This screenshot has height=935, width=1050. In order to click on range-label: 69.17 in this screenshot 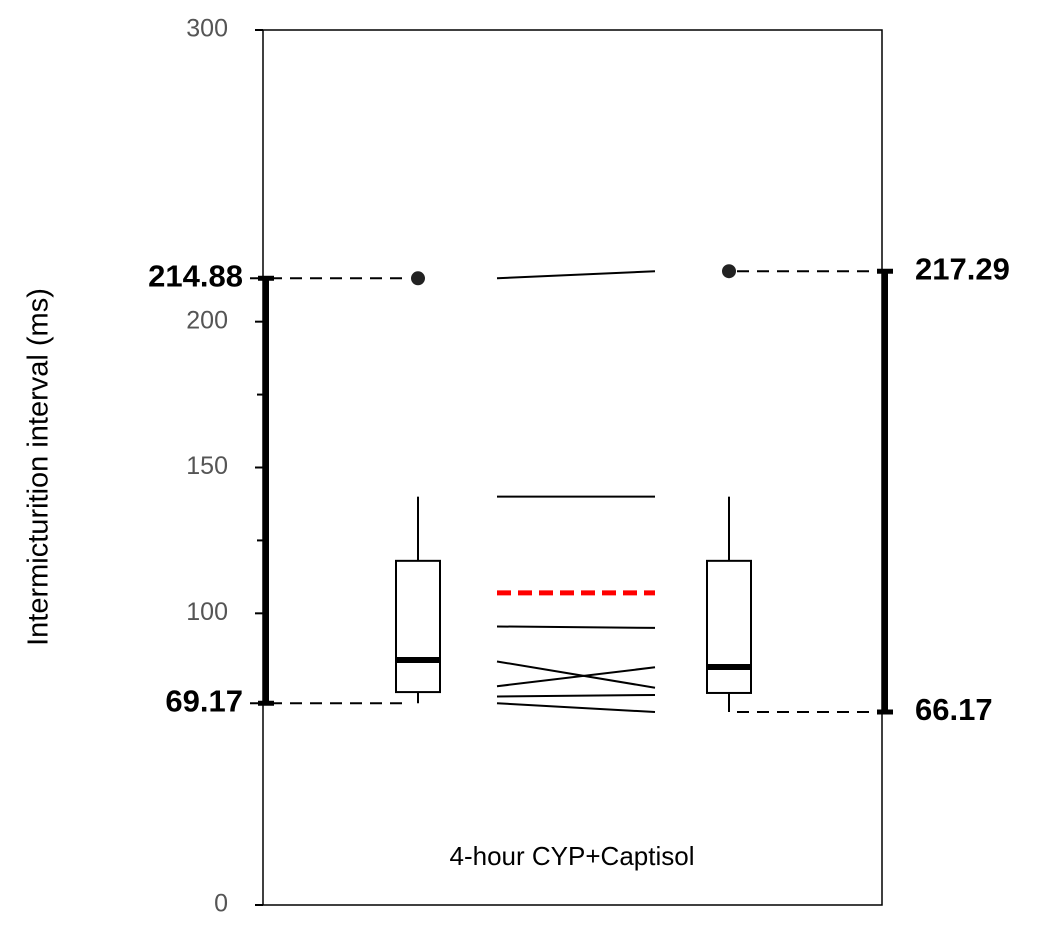, I will do `click(204, 700)`.